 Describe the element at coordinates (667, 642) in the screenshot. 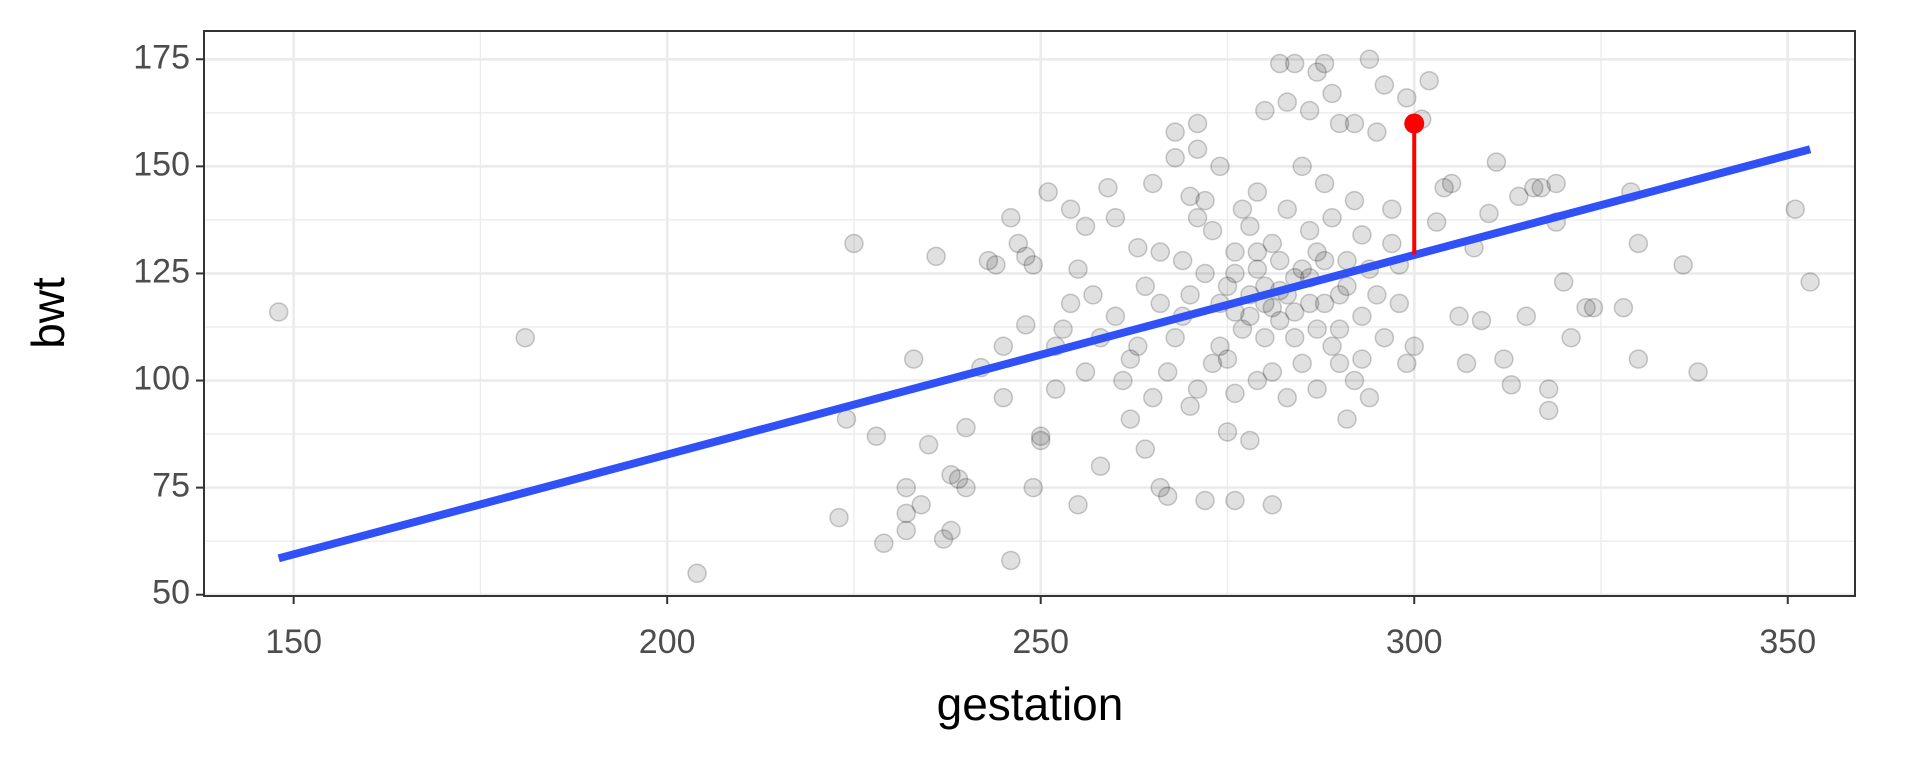

I see `x-tick-label: 200` at that location.